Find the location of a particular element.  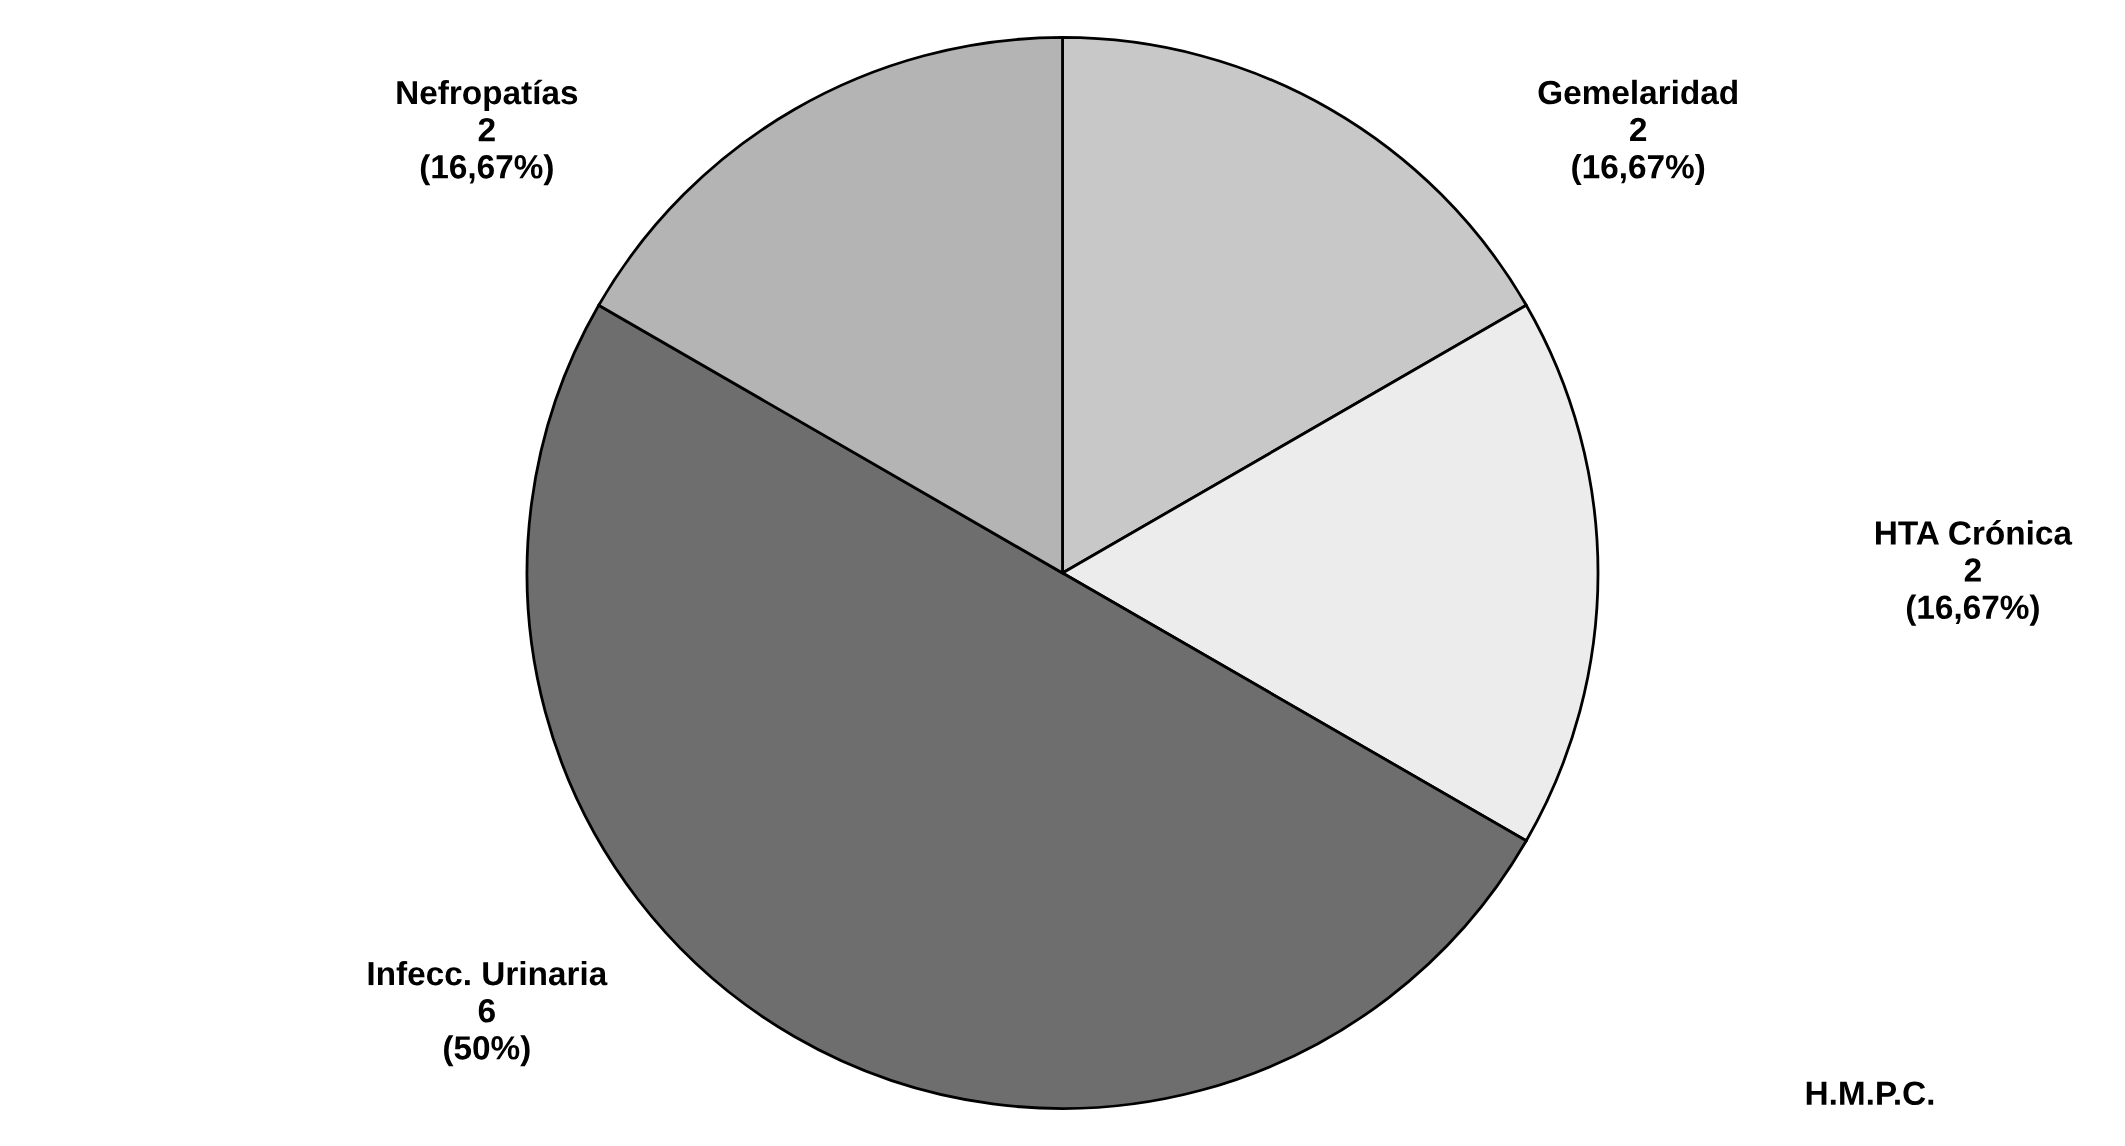

text: H.M.P.C. is located at coordinates (1870, 1093).